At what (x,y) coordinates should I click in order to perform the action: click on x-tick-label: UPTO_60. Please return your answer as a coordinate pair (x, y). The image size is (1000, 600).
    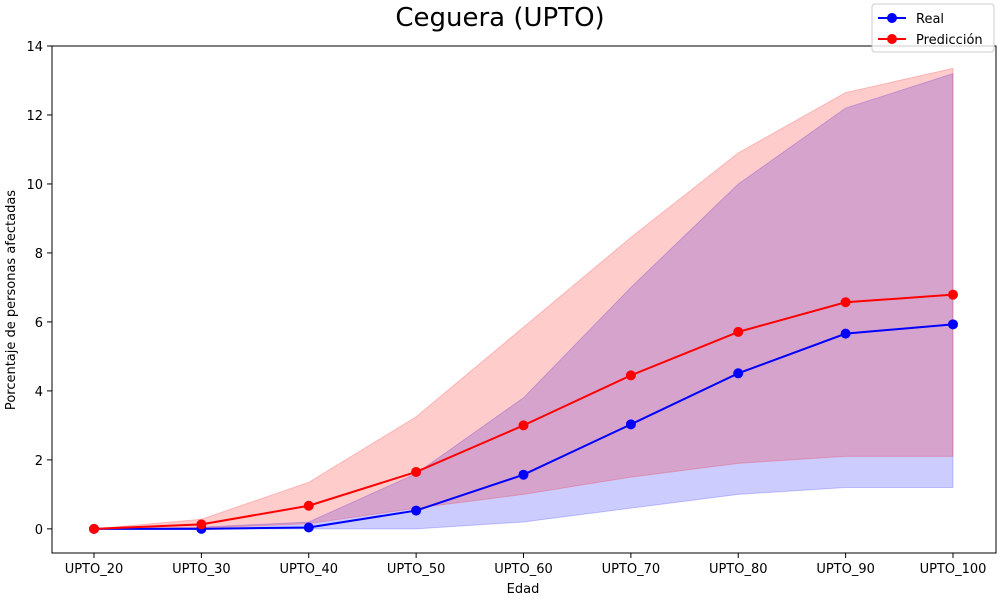
    Looking at the image, I should click on (523, 569).